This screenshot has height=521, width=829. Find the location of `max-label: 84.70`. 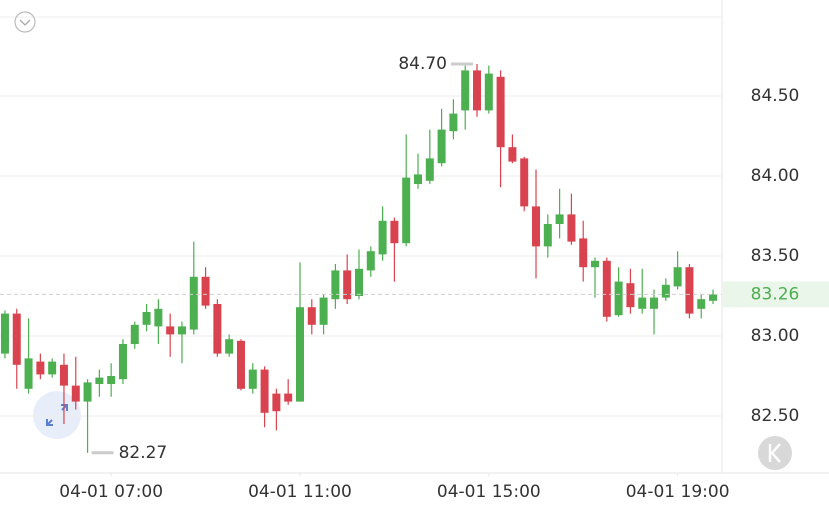

max-label: 84.70 is located at coordinates (422, 64).